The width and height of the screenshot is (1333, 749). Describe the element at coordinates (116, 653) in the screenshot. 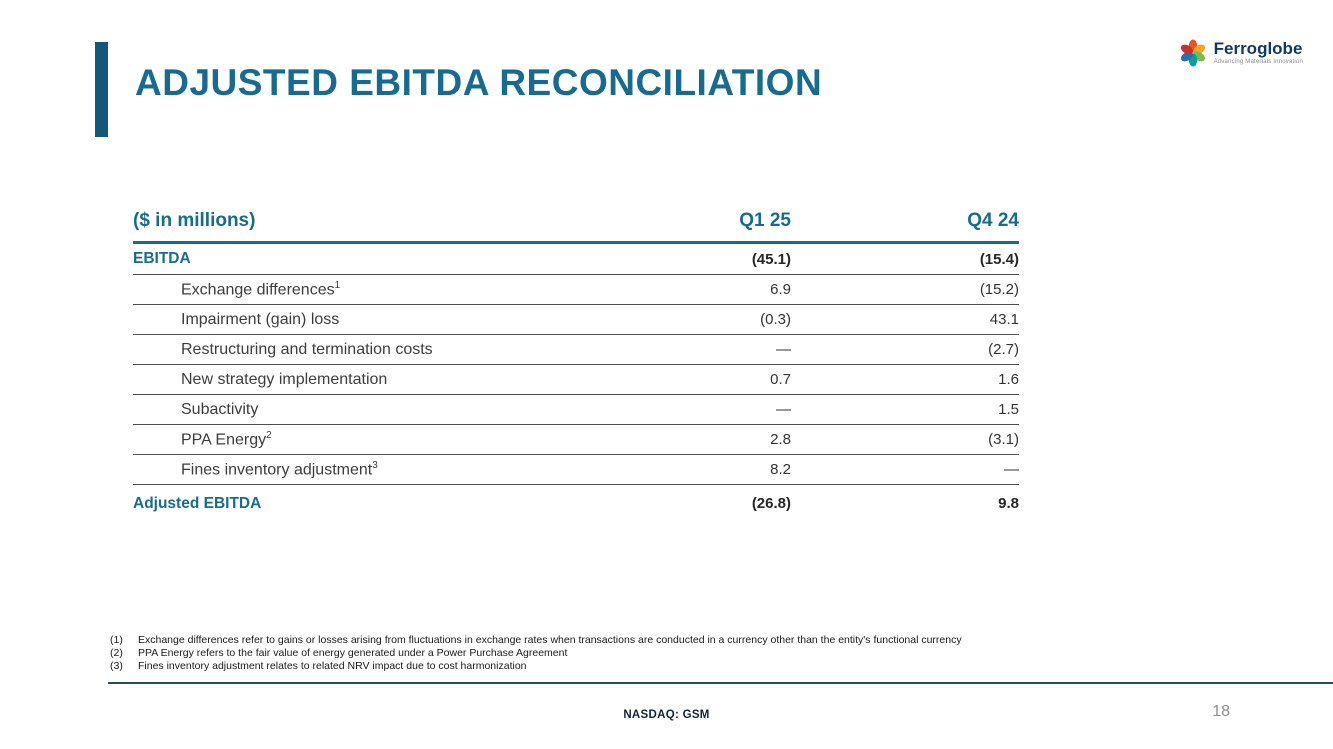

I see `footnote-number: (2)` at that location.